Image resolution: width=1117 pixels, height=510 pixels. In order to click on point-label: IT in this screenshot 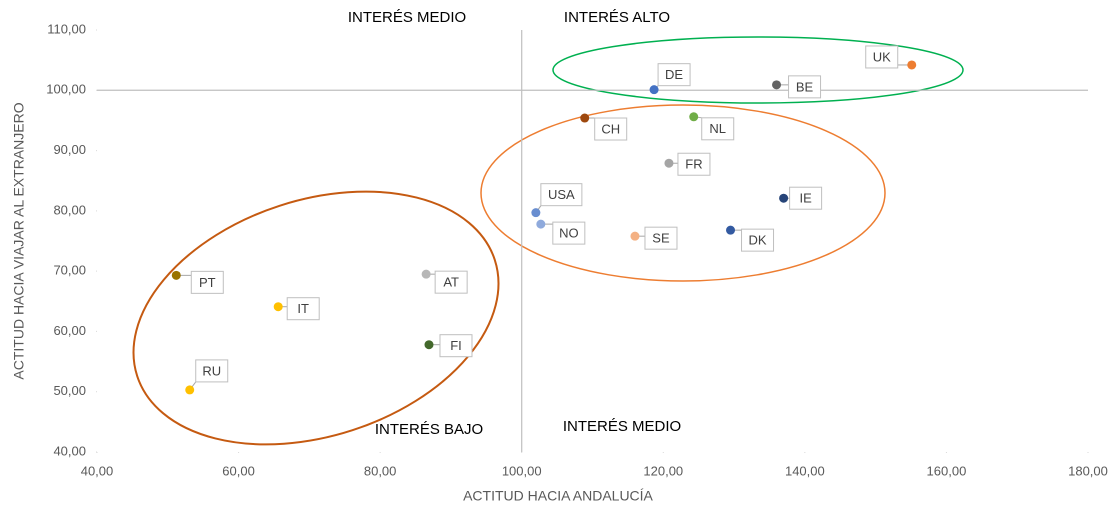, I will do `click(303, 308)`.